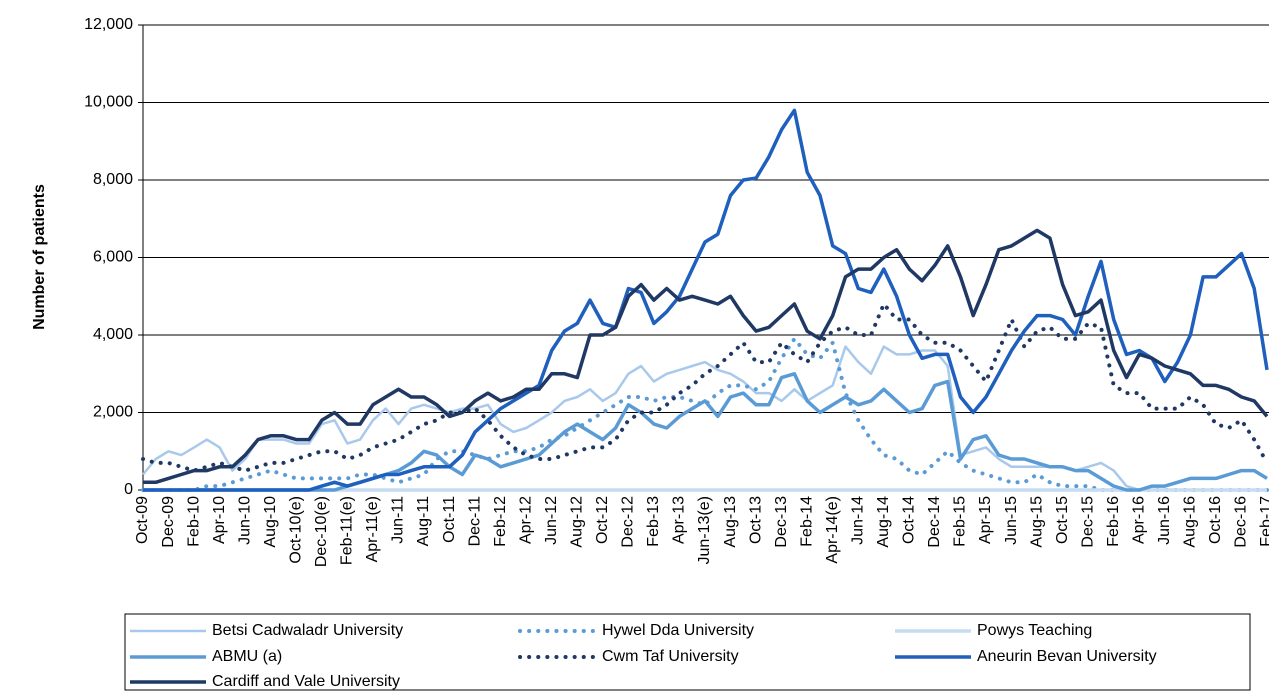 The width and height of the screenshot is (1269, 693). What do you see at coordinates (755, 520) in the screenshot?
I see `x-tick-label: Oct-13` at bounding box center [755, 520].